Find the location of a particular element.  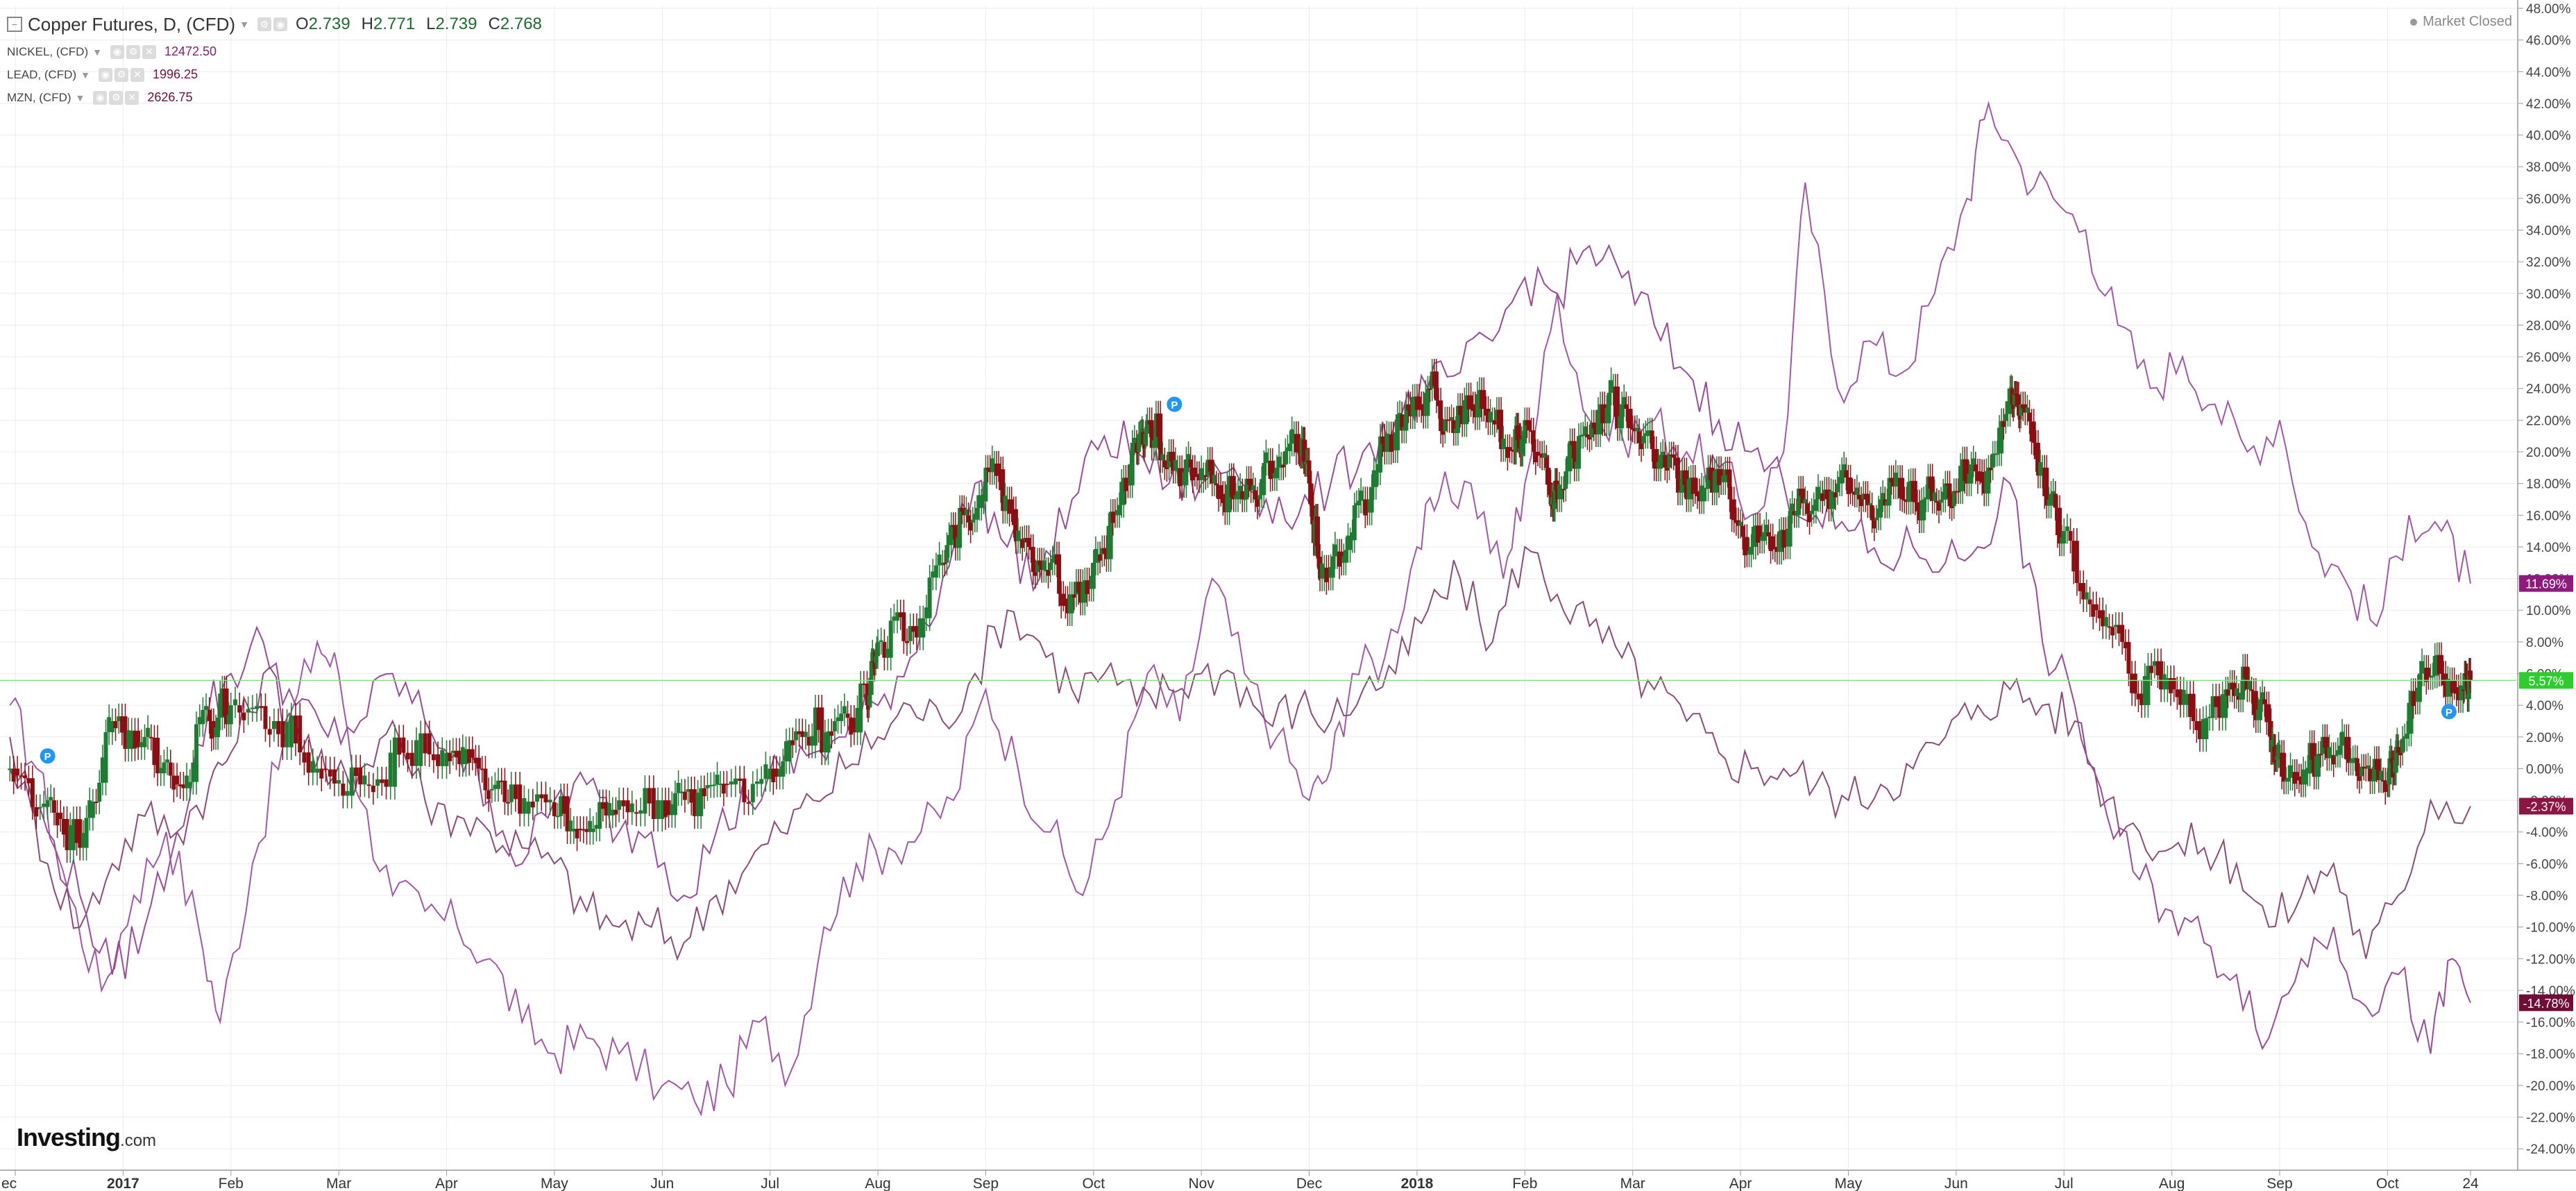

y-tick-label: 4.00% is located at coordinates (2545, 706).